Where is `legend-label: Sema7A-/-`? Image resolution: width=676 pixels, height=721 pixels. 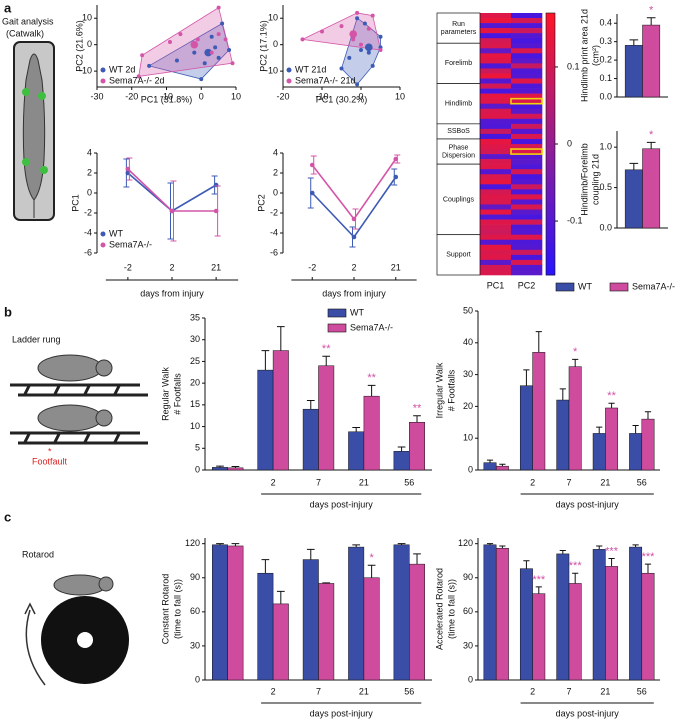 legend-label: Sema7A-/- is located at coordinates (371, 327).